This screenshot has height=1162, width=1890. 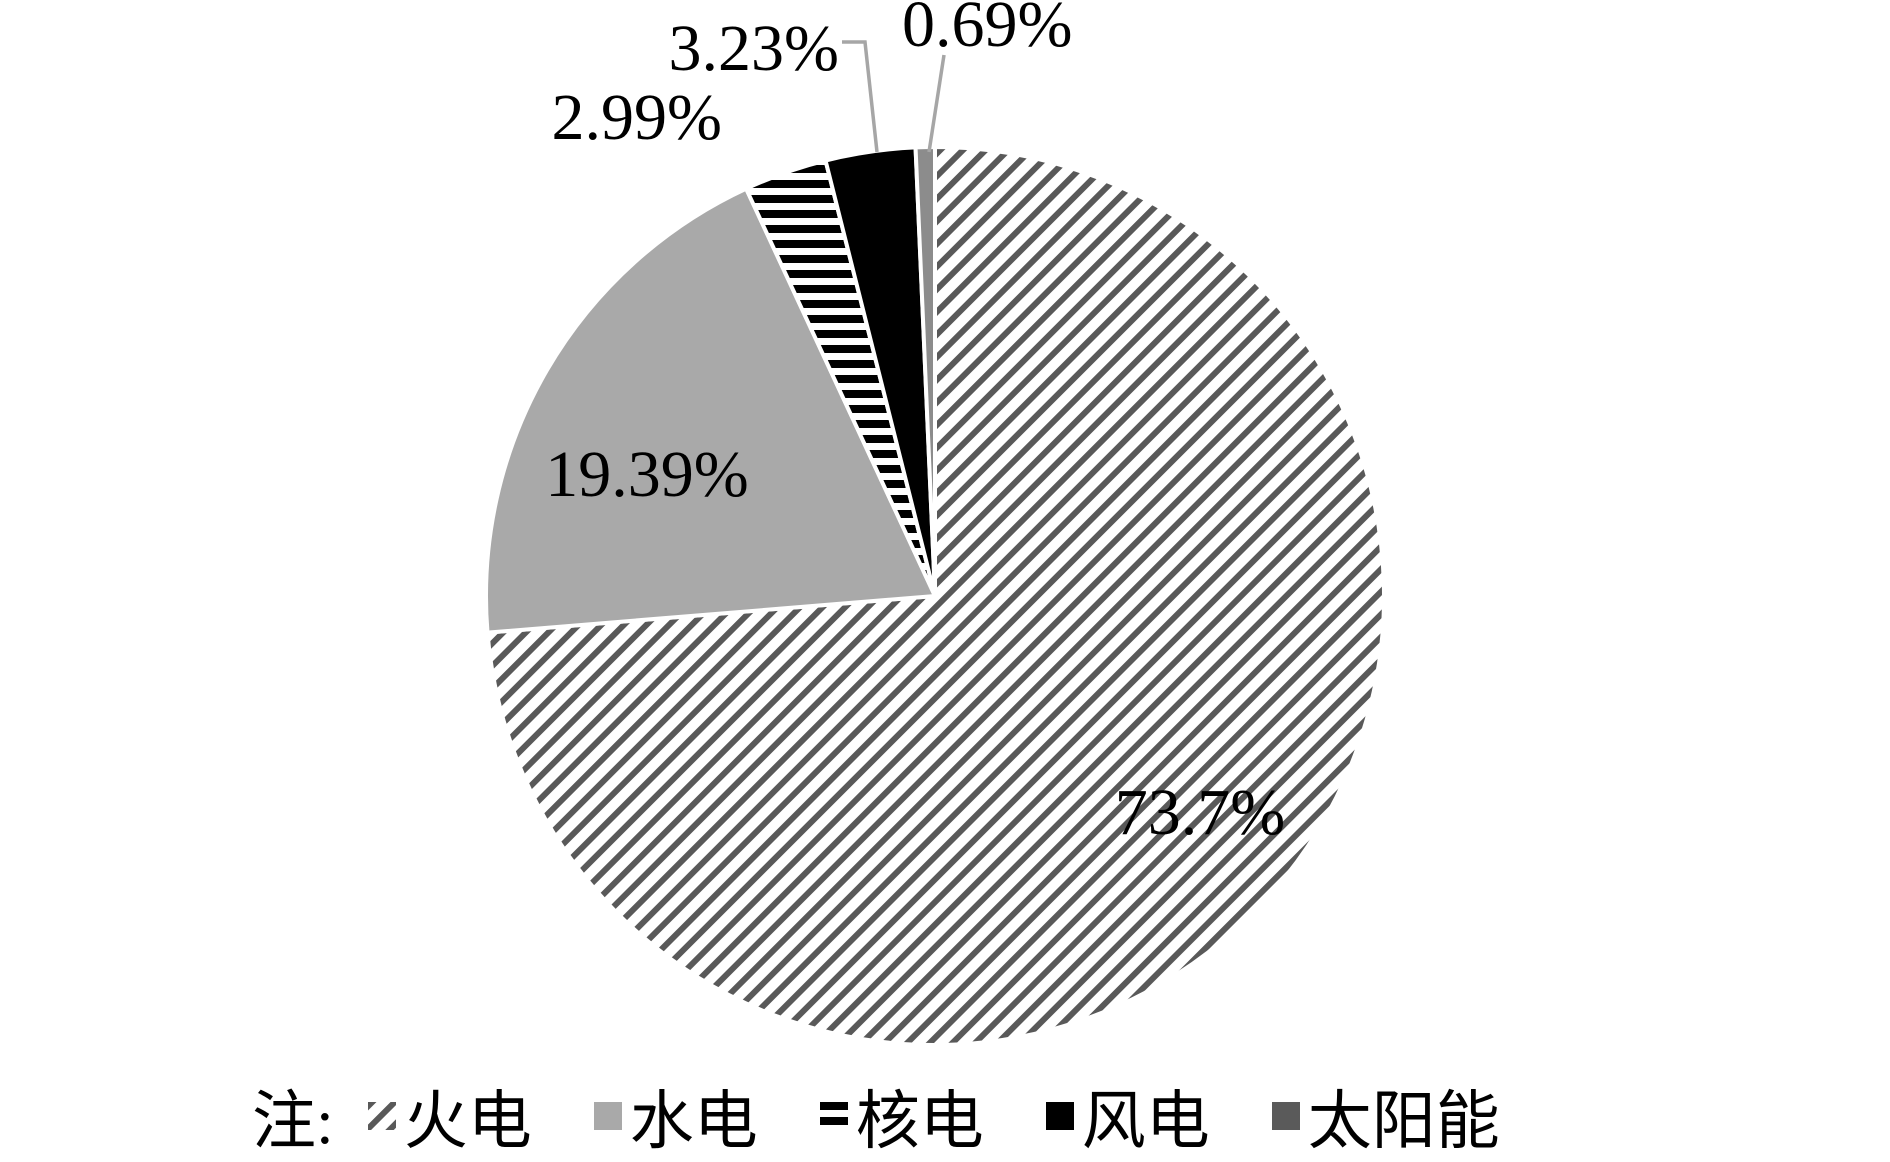 I want to click on data-label-hydro: 19.39%, so click(x=646, y=474).